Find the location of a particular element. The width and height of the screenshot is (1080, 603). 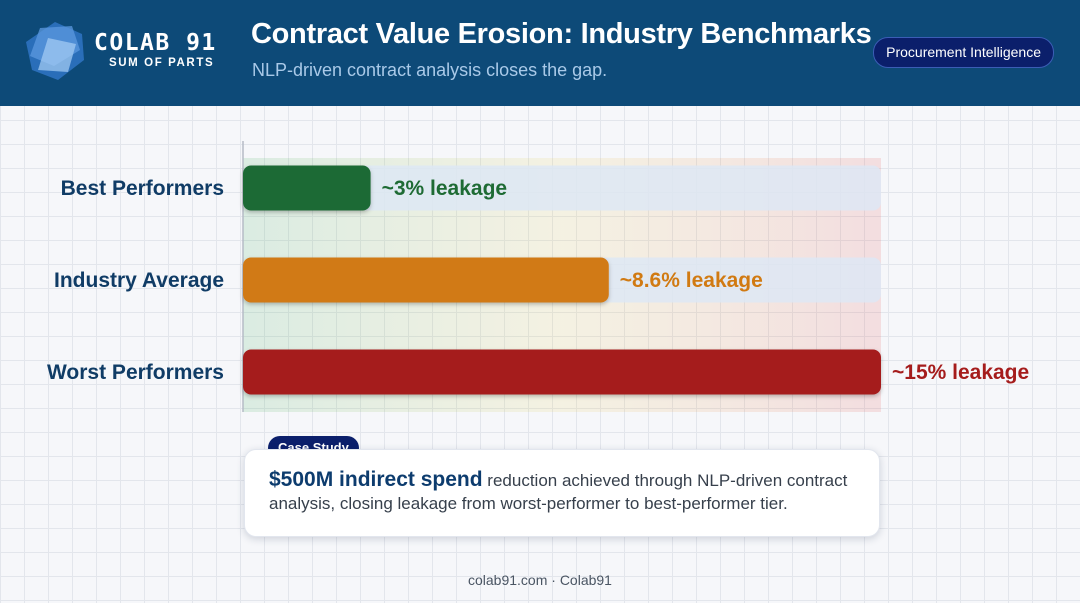

category-label: Worst Performers is located at coordinates (135, 372).